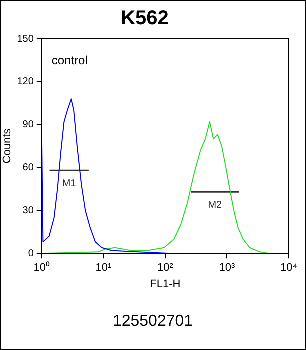 This screenshot has width=306, height=350. What do you see at coordinates (28, 210) in the screenshot?
I see `y-tick-label: 30` at bounding box center [28, 210].